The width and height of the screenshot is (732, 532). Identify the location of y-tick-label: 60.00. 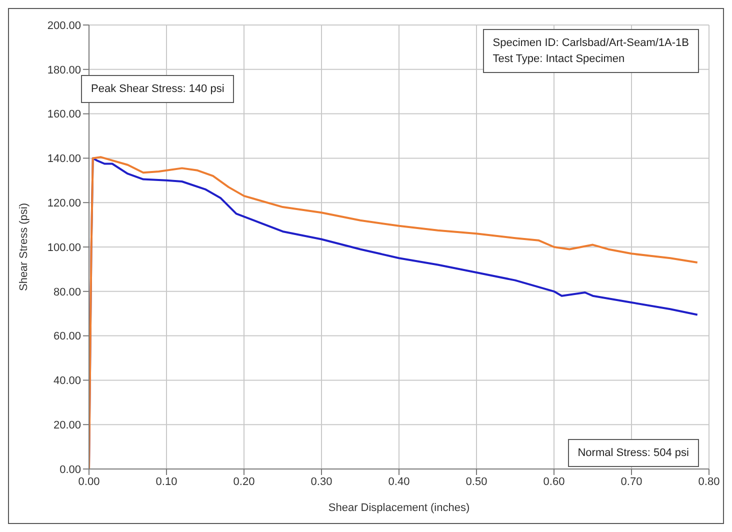
(67, 336).